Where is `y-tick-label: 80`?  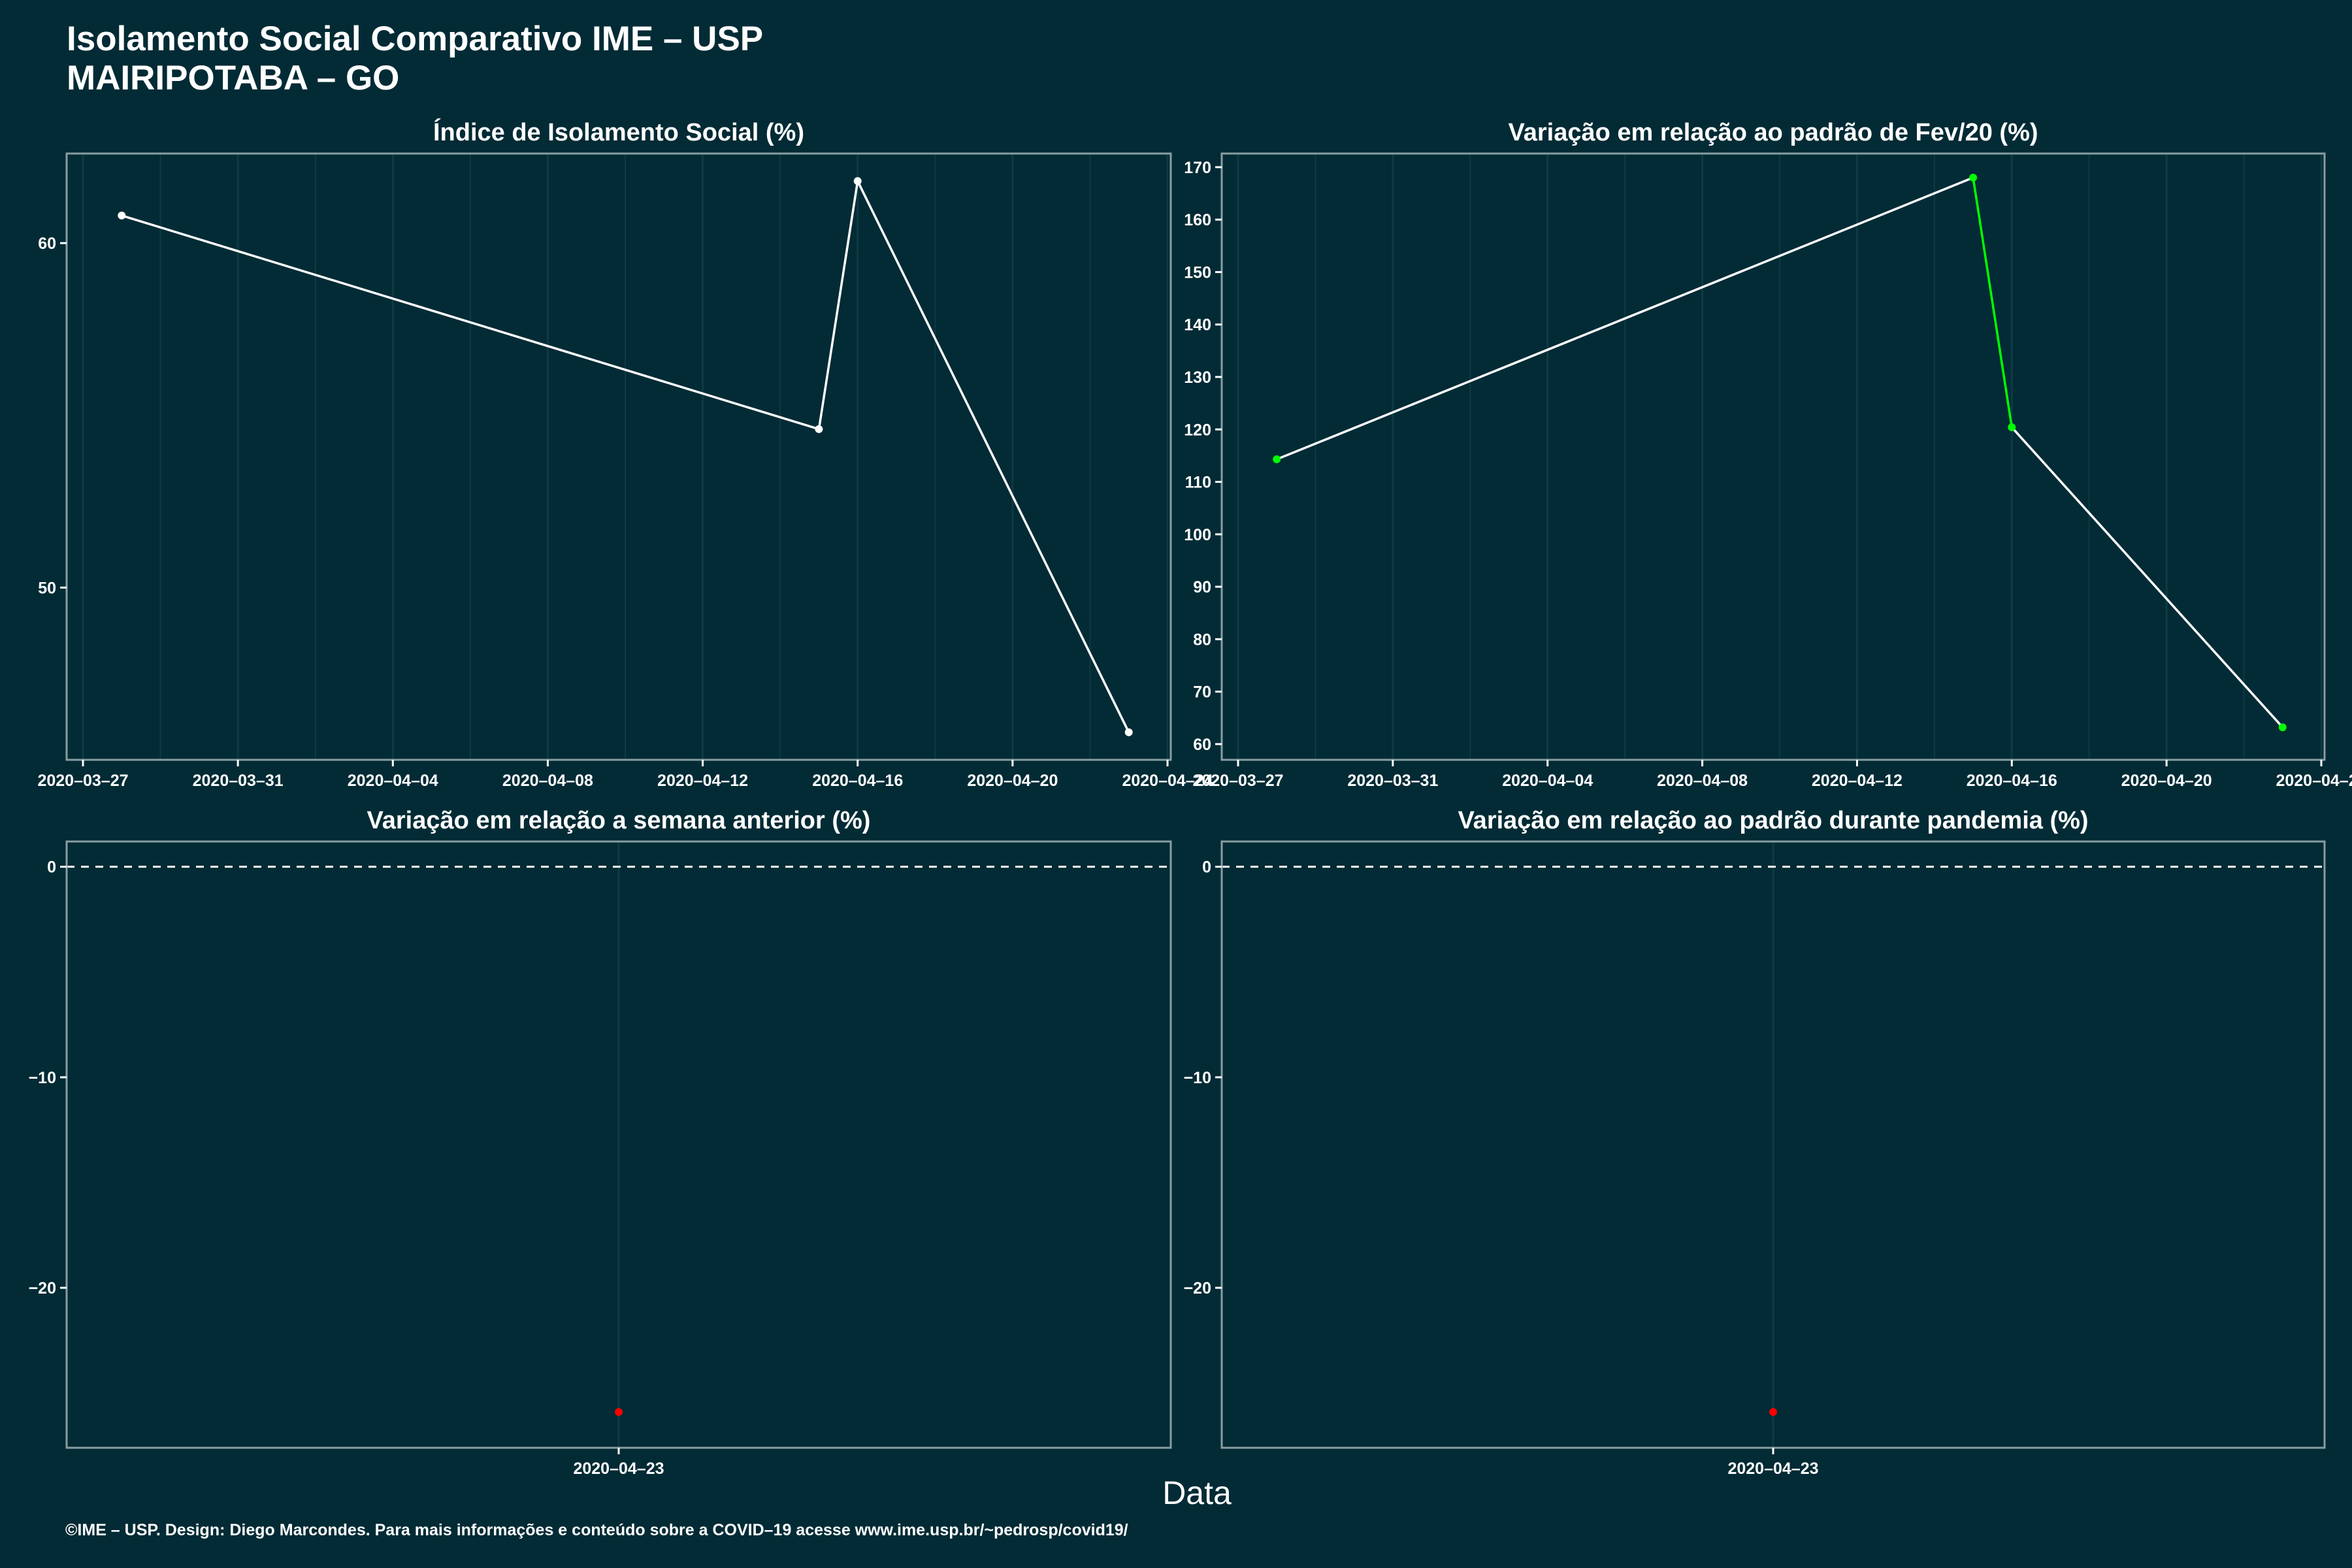 y-tick-label: 80 is located at coordinates (1202, 639).